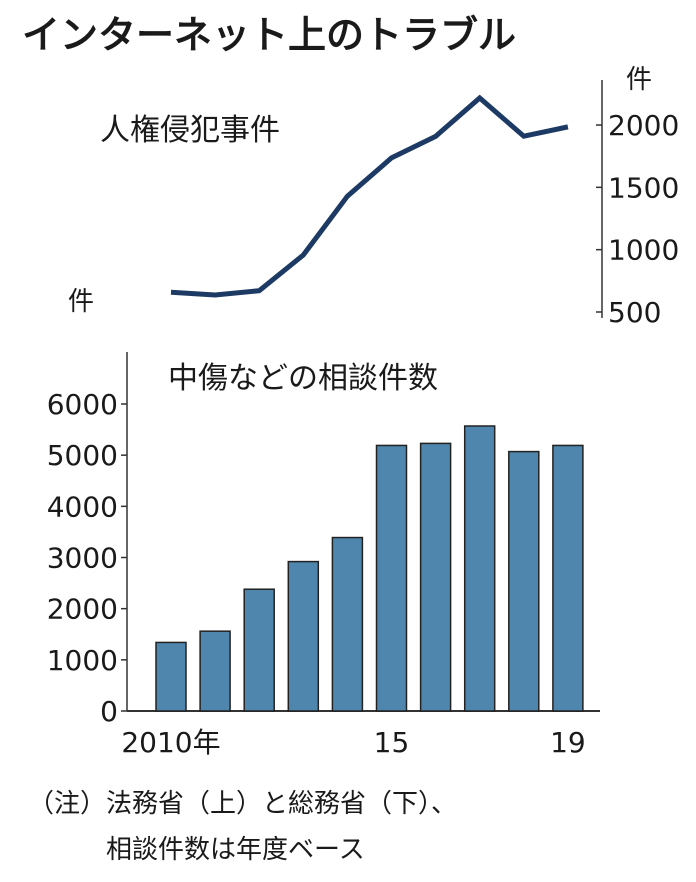 The width and height of the screenshot is (696, 882). What do you see at coordinates (369, 196) in the screenshot?
I see `line-series` at bounding box center [369, 196].